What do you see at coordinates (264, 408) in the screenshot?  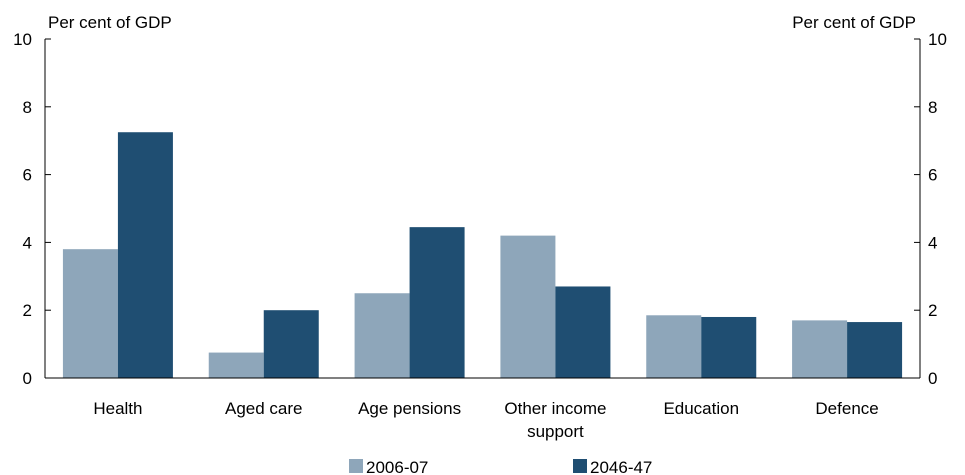 I see `x-tick-label: Aged care` at bounding box center [264, 408].